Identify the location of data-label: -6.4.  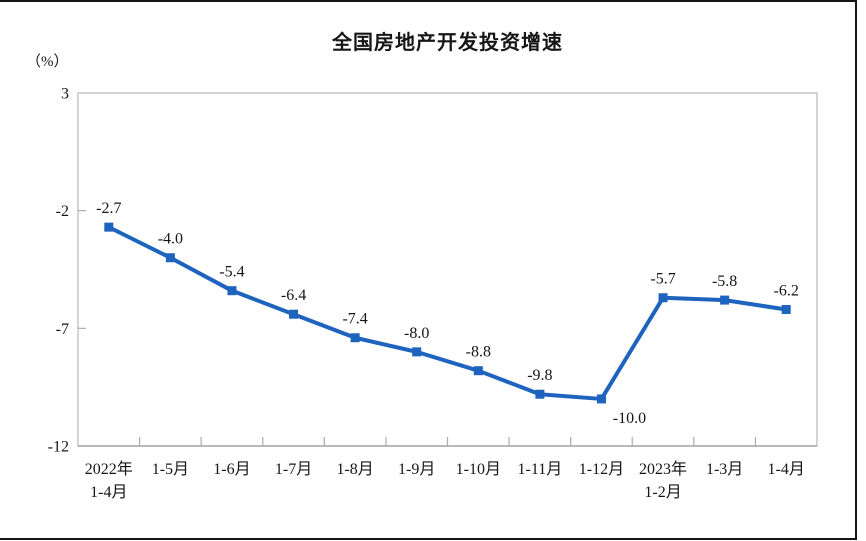
(293, 295).